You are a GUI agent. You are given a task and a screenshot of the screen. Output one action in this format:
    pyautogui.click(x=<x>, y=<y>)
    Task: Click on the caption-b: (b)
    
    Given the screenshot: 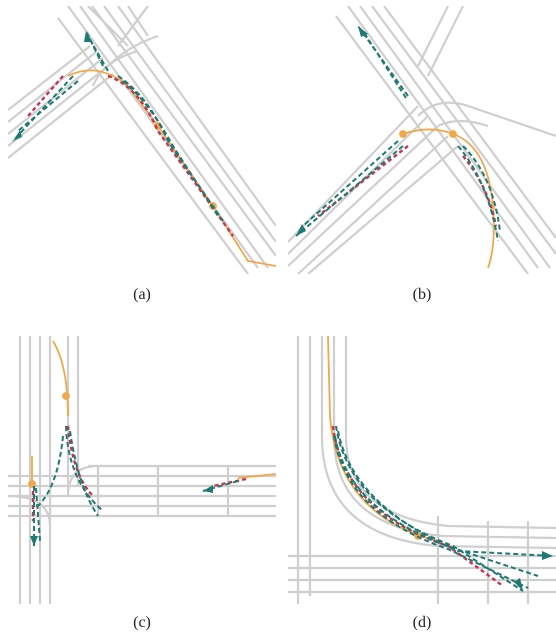 What is the action you would take?
    pyautogui.click(x=422, y=294)
    